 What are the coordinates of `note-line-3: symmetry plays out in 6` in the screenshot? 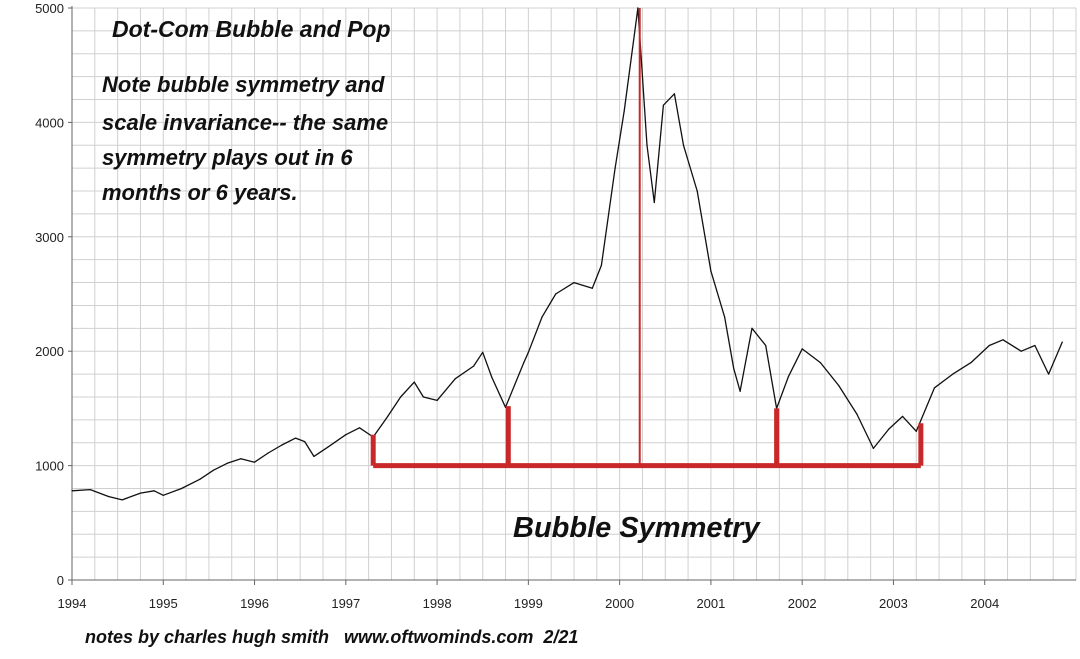 It's located at (227, 157).